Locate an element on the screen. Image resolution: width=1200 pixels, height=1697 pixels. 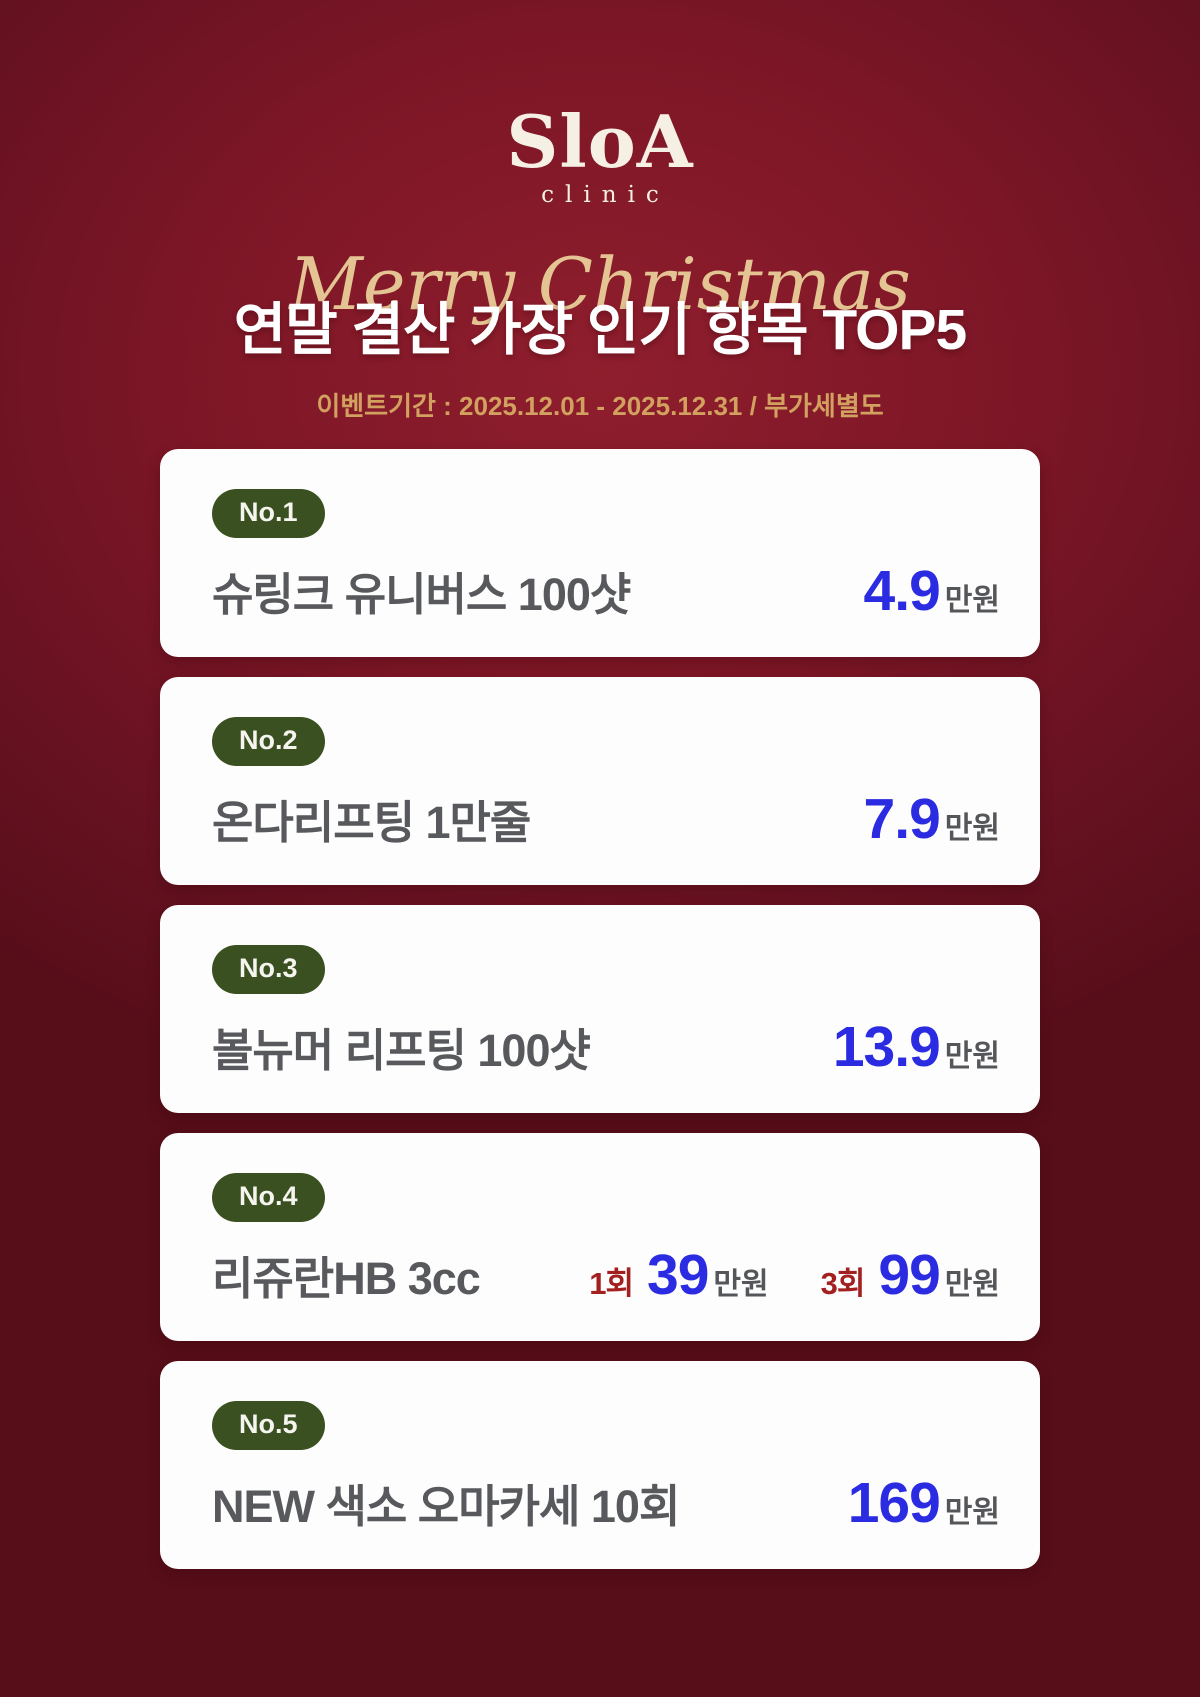
item-name: 온다리프팅 1만줄 is located at coordinates (371, 822).